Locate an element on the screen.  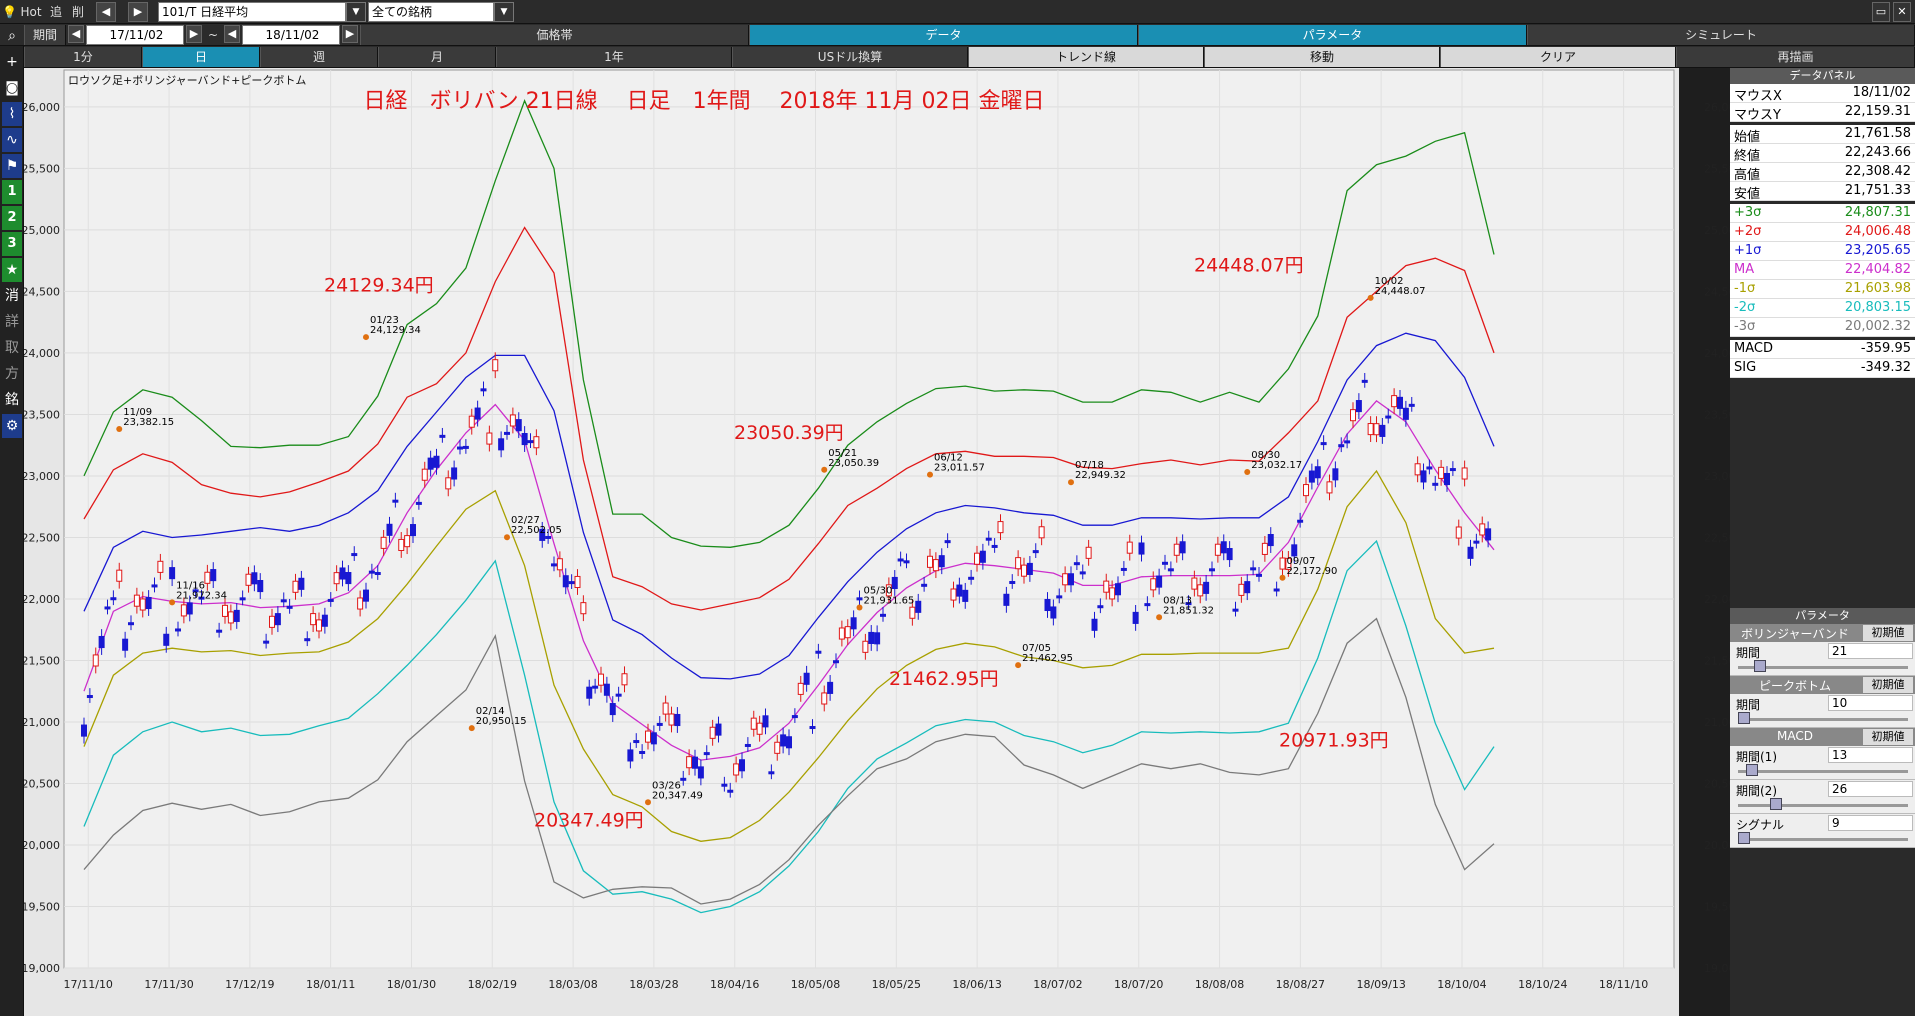
param-value-field: 13 is located at coordinates (1870, 755).